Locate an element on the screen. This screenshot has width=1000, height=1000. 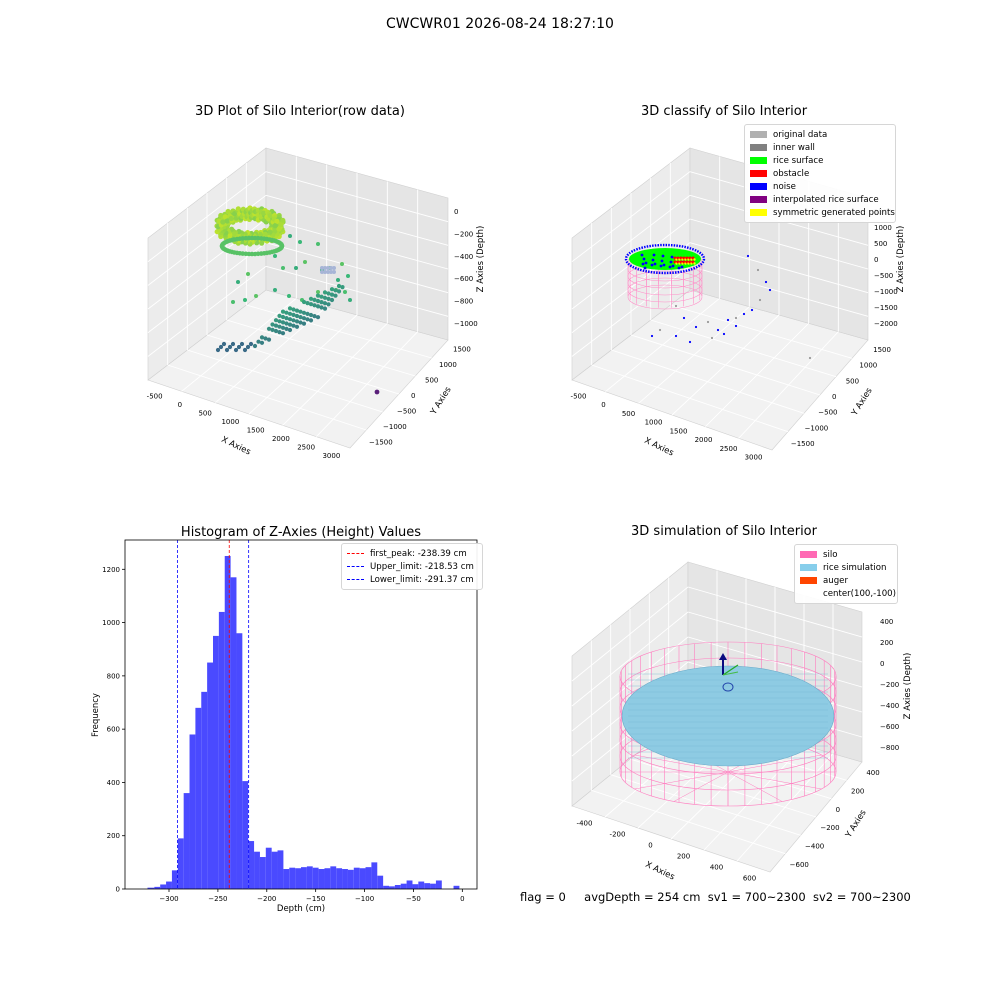
legend-entry: Upper_limit: -218.53 cm is located at coordinates (412, 566).